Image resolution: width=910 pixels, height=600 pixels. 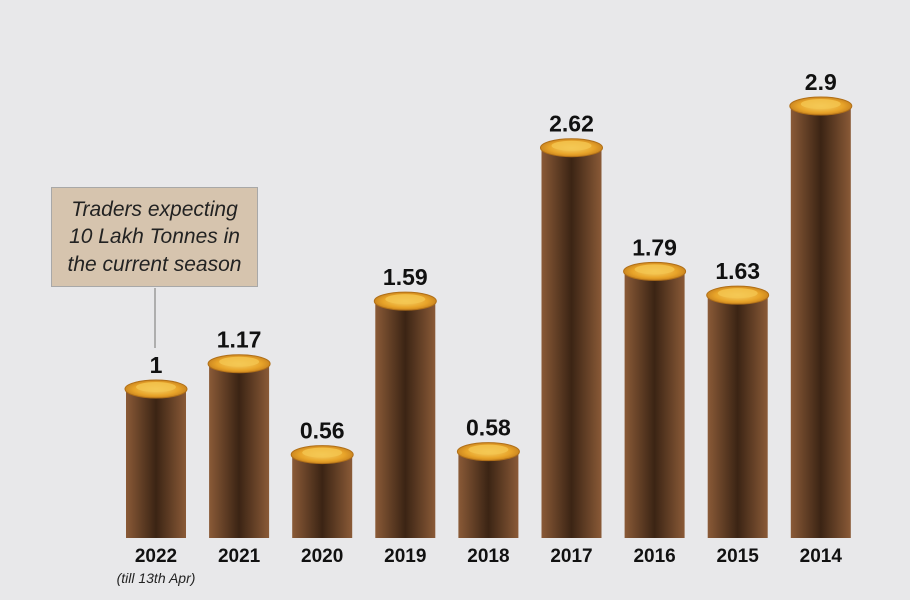 What do you see at coordinates (488, 556) in the screenshot?
I see `category-label-2018: 2018` at bounding box center [488, 556].